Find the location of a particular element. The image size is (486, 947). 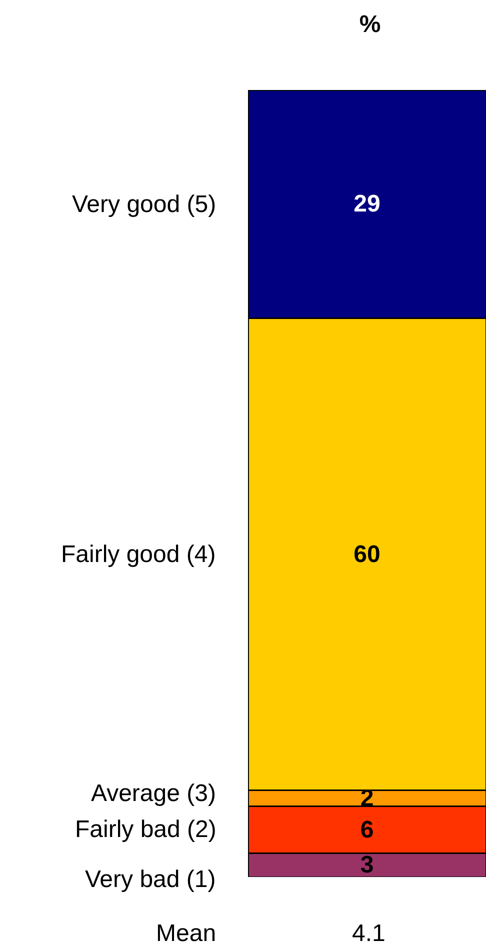

text: Mean is located at coordinates (186, 933).